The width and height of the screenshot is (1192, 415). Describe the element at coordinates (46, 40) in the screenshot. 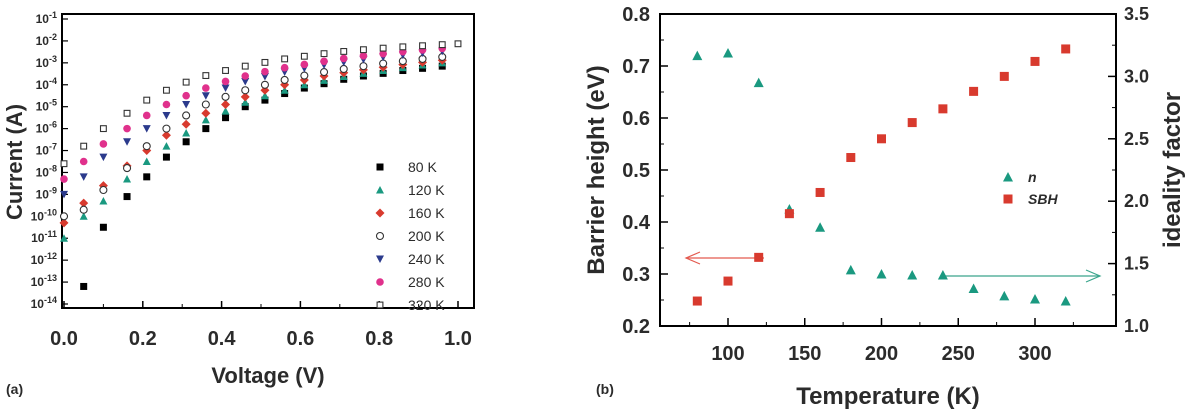

I see `y-tick-label-a: 10⁻²` at that location.